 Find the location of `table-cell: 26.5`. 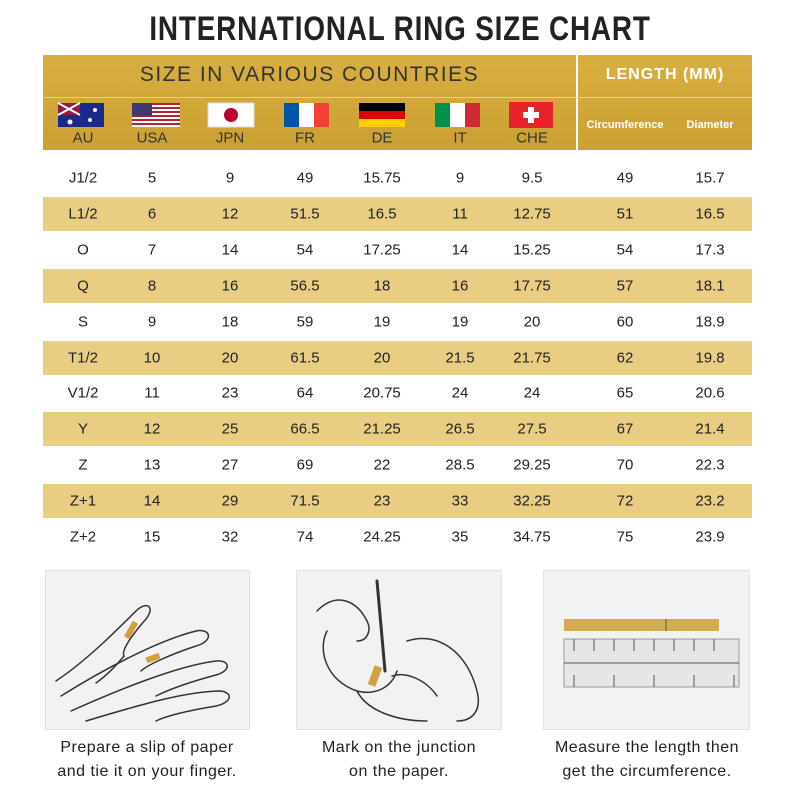

table-cell: 26.5 is located at coordinates (460, 429).